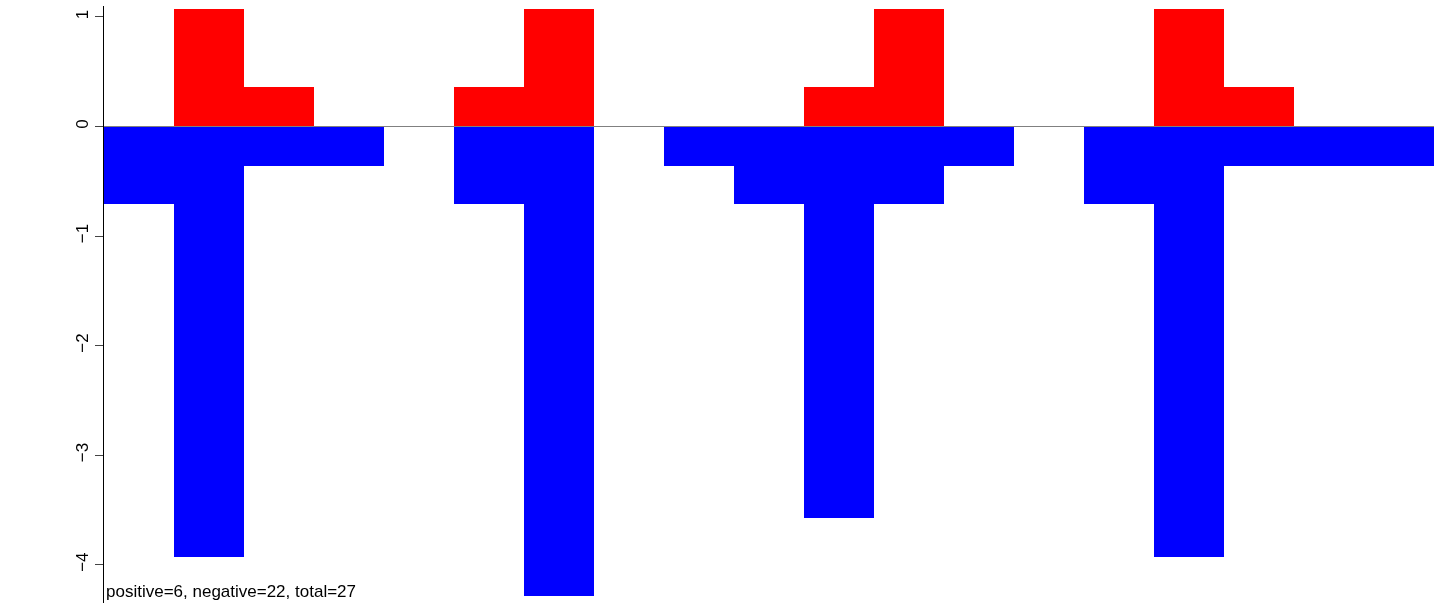 This screenshot has width=1444, height=614. What do you see at coordinates (83, 562) in the screenshot?
I see `y-tick-label: −4` at bounding box center [83, 562].